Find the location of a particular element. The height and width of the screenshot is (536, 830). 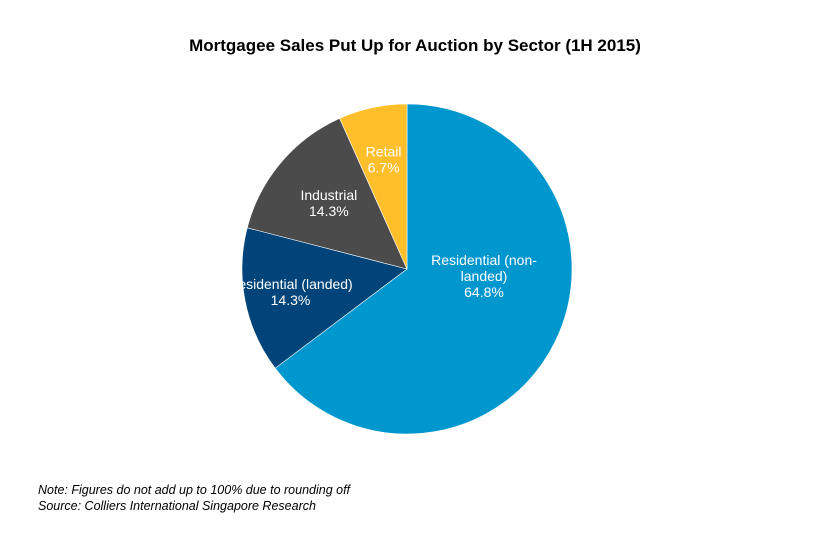

pie-slice-retail is located at coordinates (373, 186).